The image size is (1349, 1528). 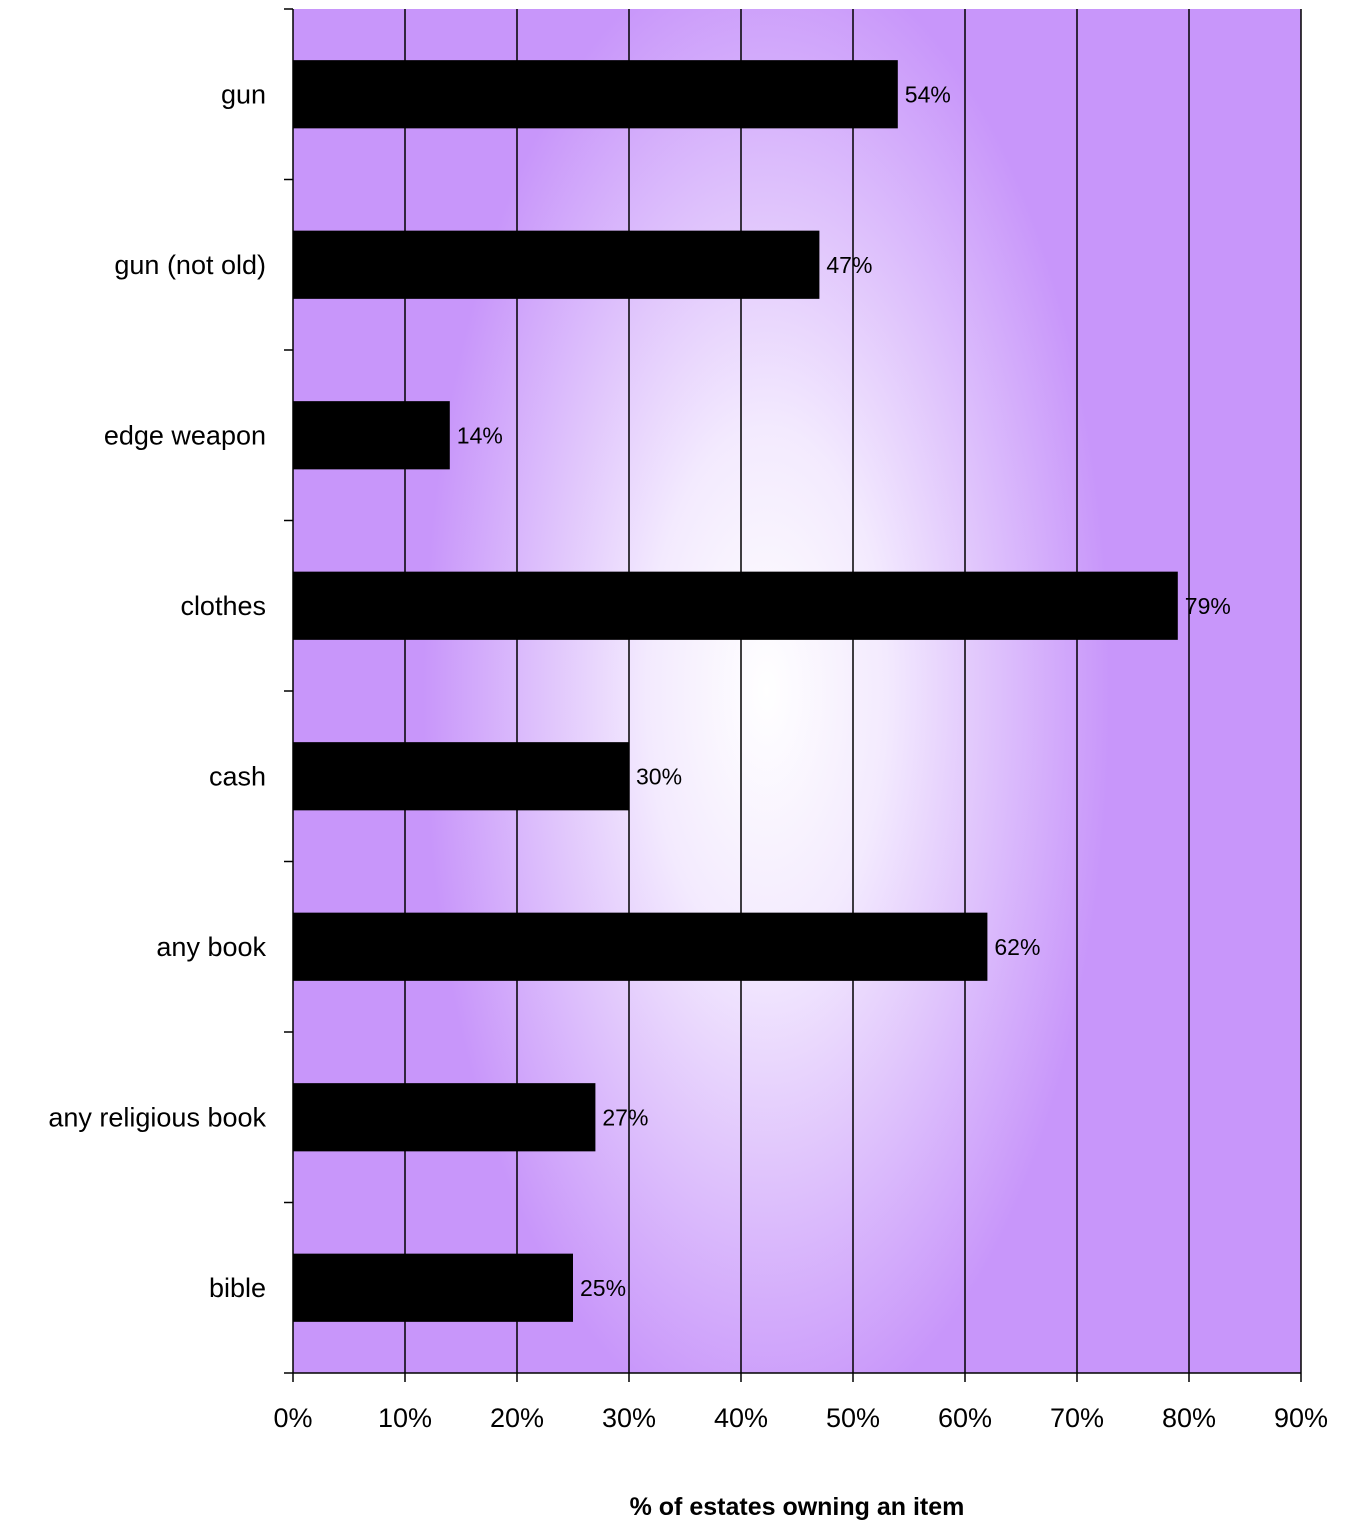 I want to click on category-label: clothes, so click(x=223, y=606).